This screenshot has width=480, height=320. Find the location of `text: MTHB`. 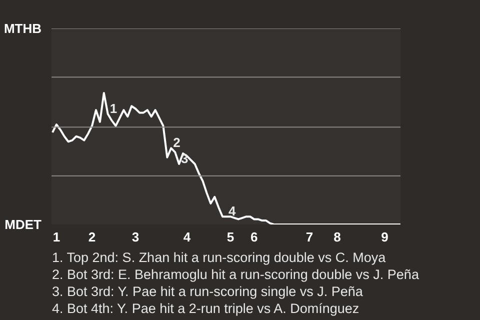

text: MTHB is located at coordinates (23, 28).